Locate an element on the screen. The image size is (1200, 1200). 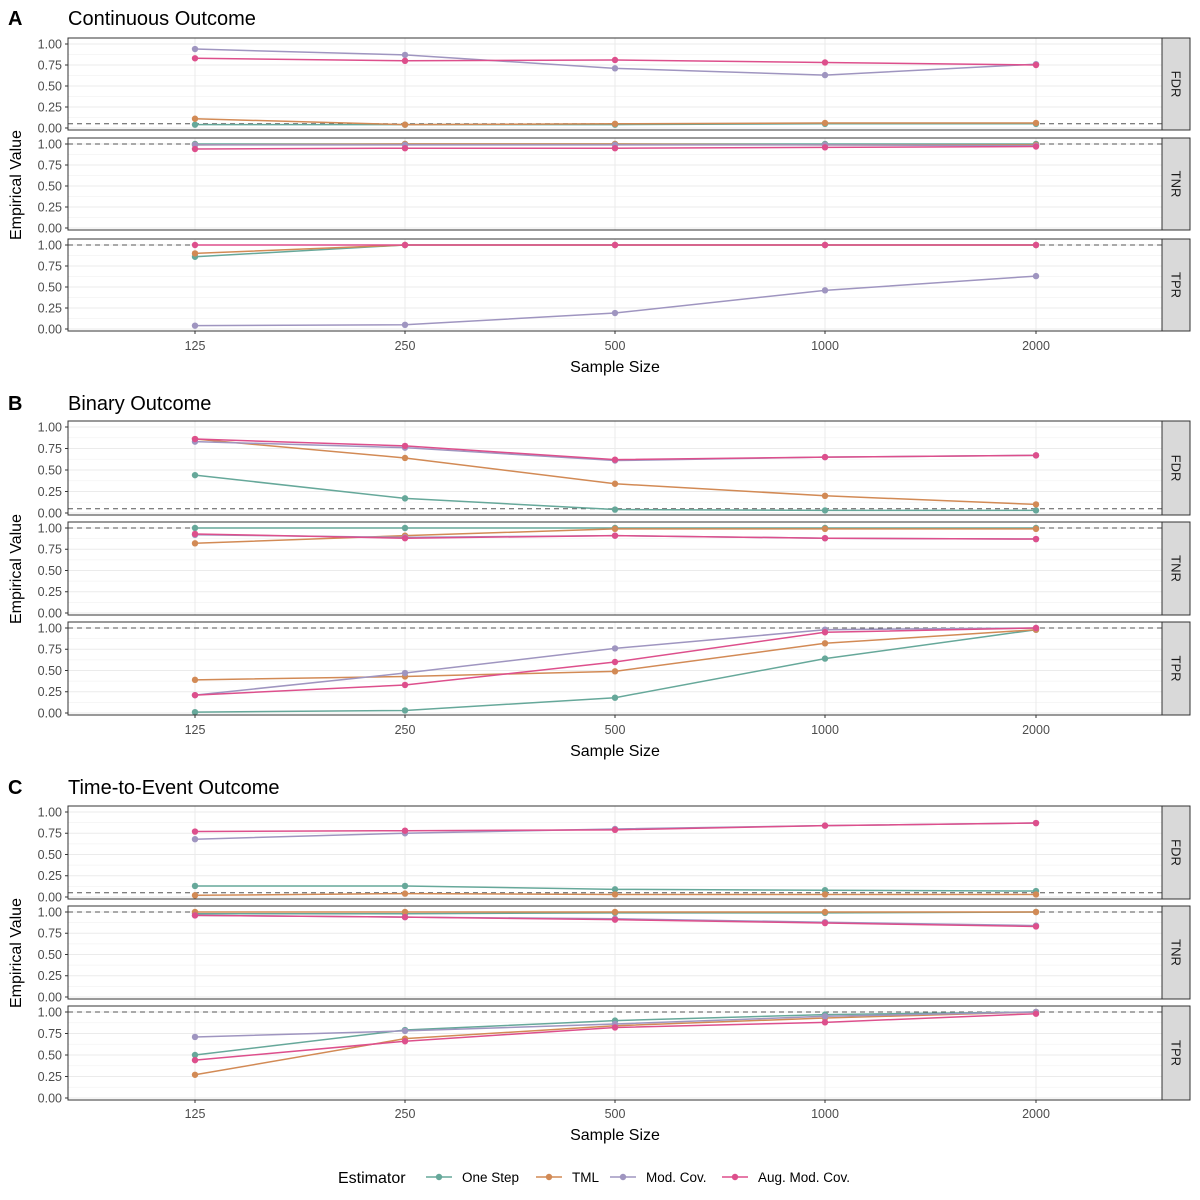
panel-a-letter: A is located at coordinates (15, 19).